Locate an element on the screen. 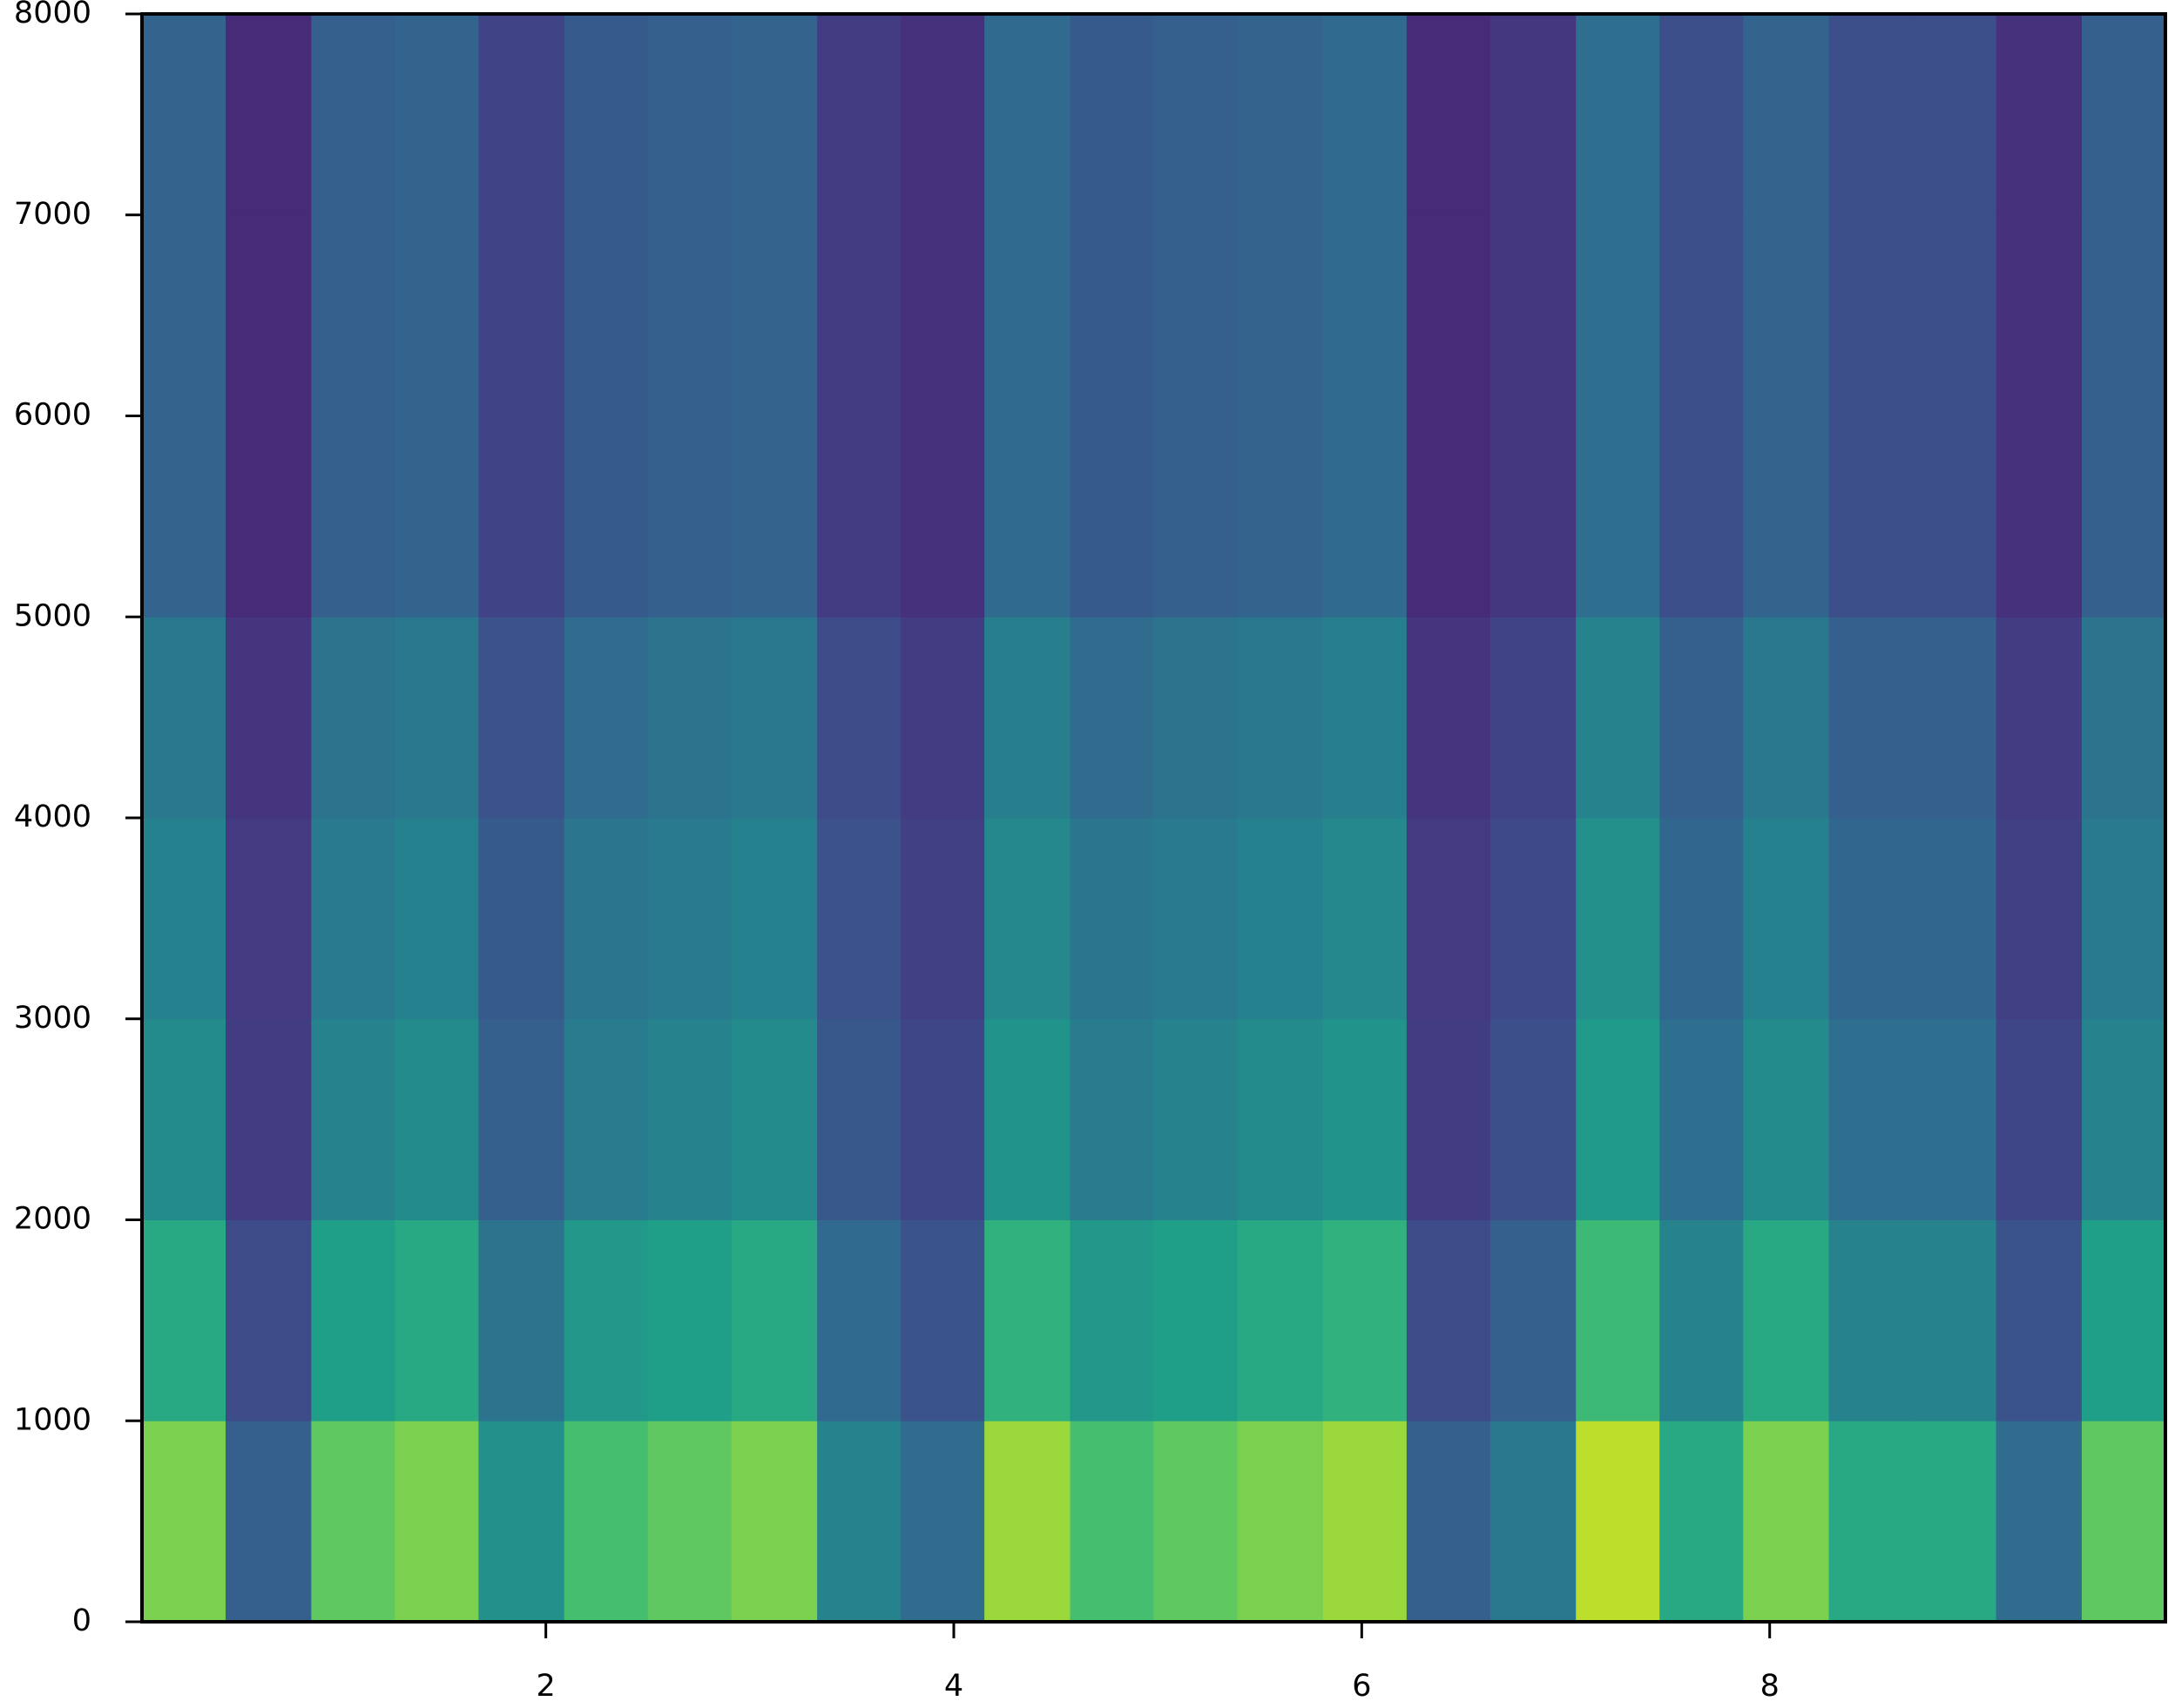 Image resolution: width=2168 pixels, height=1708 pixels. y-tick-label: 2000 is located at coordinates (53, 1219).